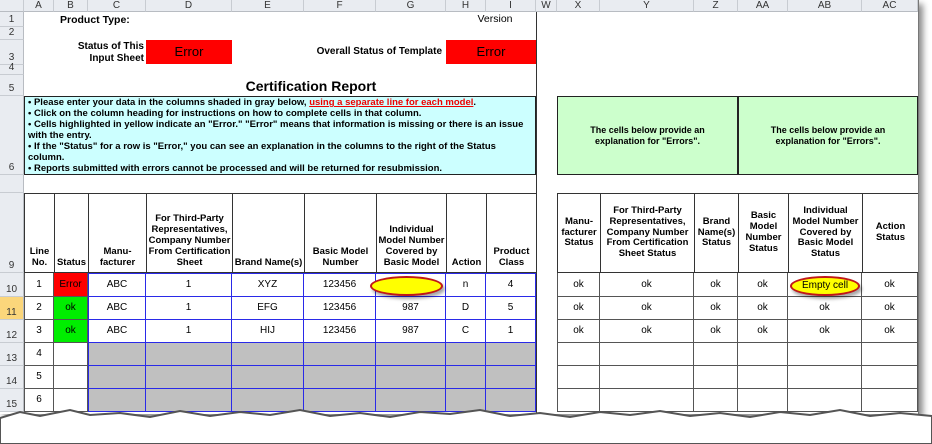  I want to click on input-cell: EFG, so click(268, 308).